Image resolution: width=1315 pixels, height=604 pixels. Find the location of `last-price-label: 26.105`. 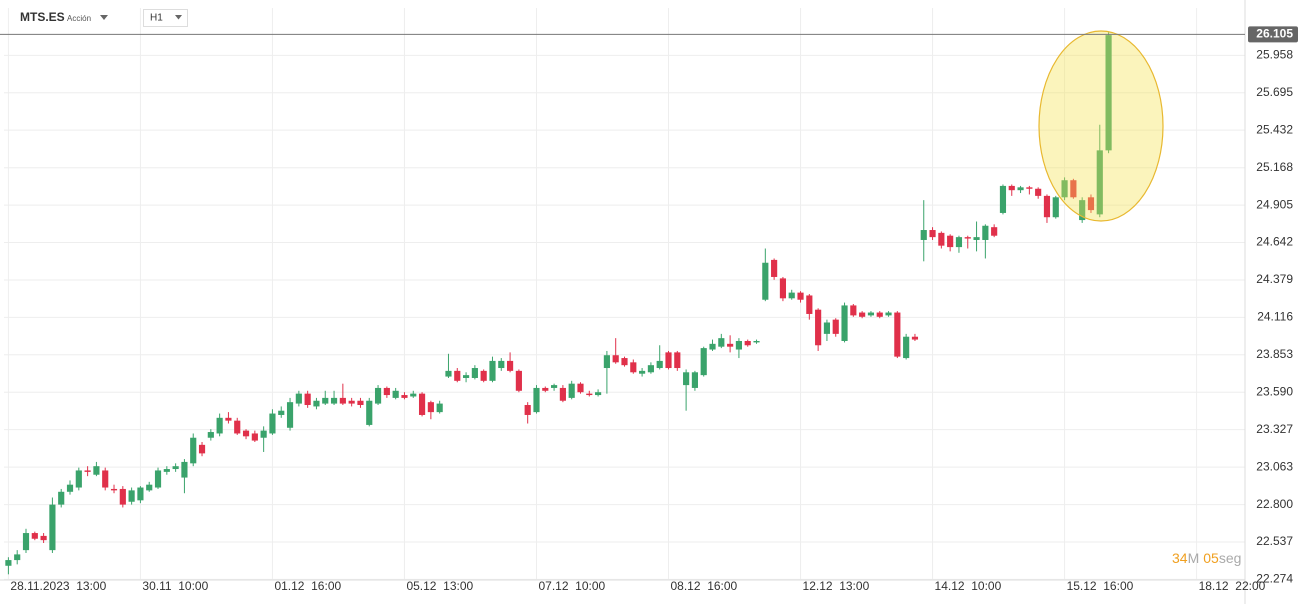

last-price-label: 26.105 is located at coordinates (1274, 34).